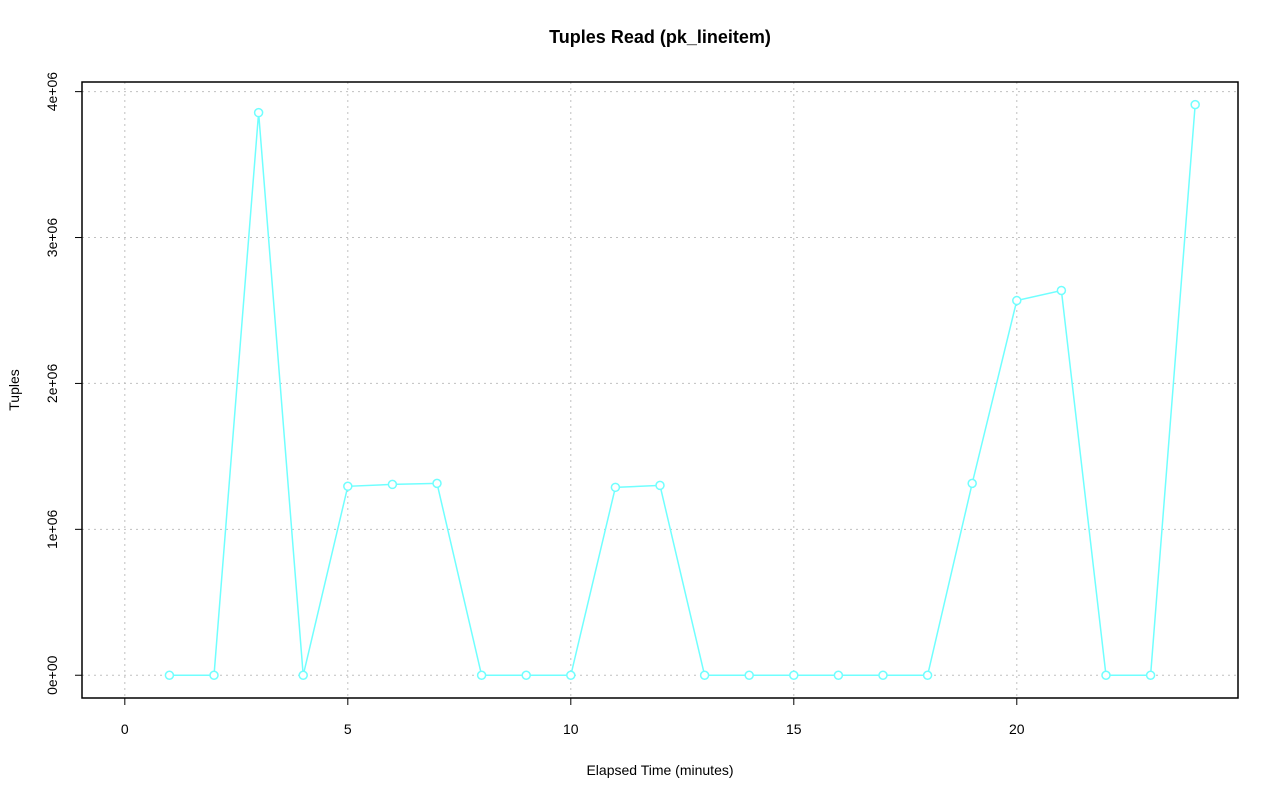 The width and height of the screenshot is (1280, 801). I want to click on x-tick-label: 0, so click(125, 729).